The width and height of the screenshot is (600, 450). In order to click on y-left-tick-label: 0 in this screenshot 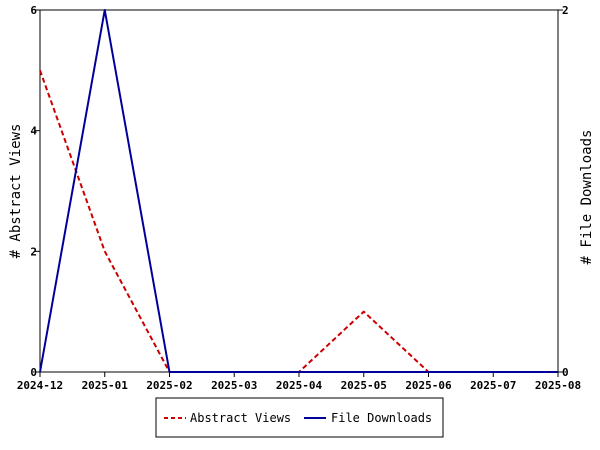, I will do `click(33, 372)`.